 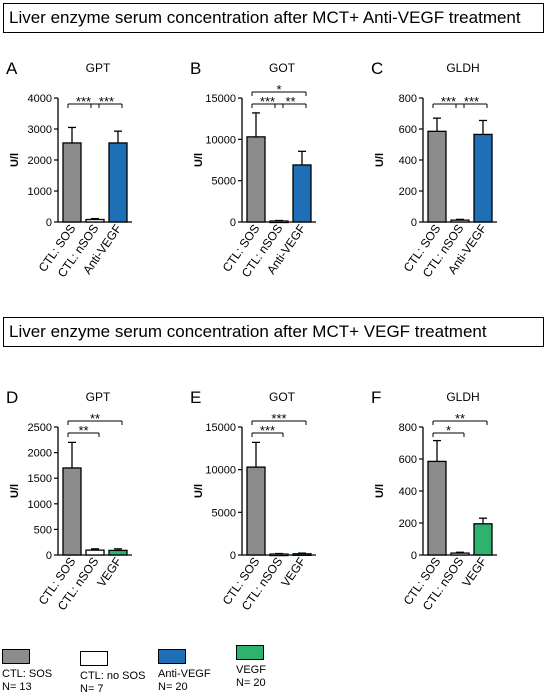 I want to click on y-axis-label-d: U/l, so click(x=15, y=491).